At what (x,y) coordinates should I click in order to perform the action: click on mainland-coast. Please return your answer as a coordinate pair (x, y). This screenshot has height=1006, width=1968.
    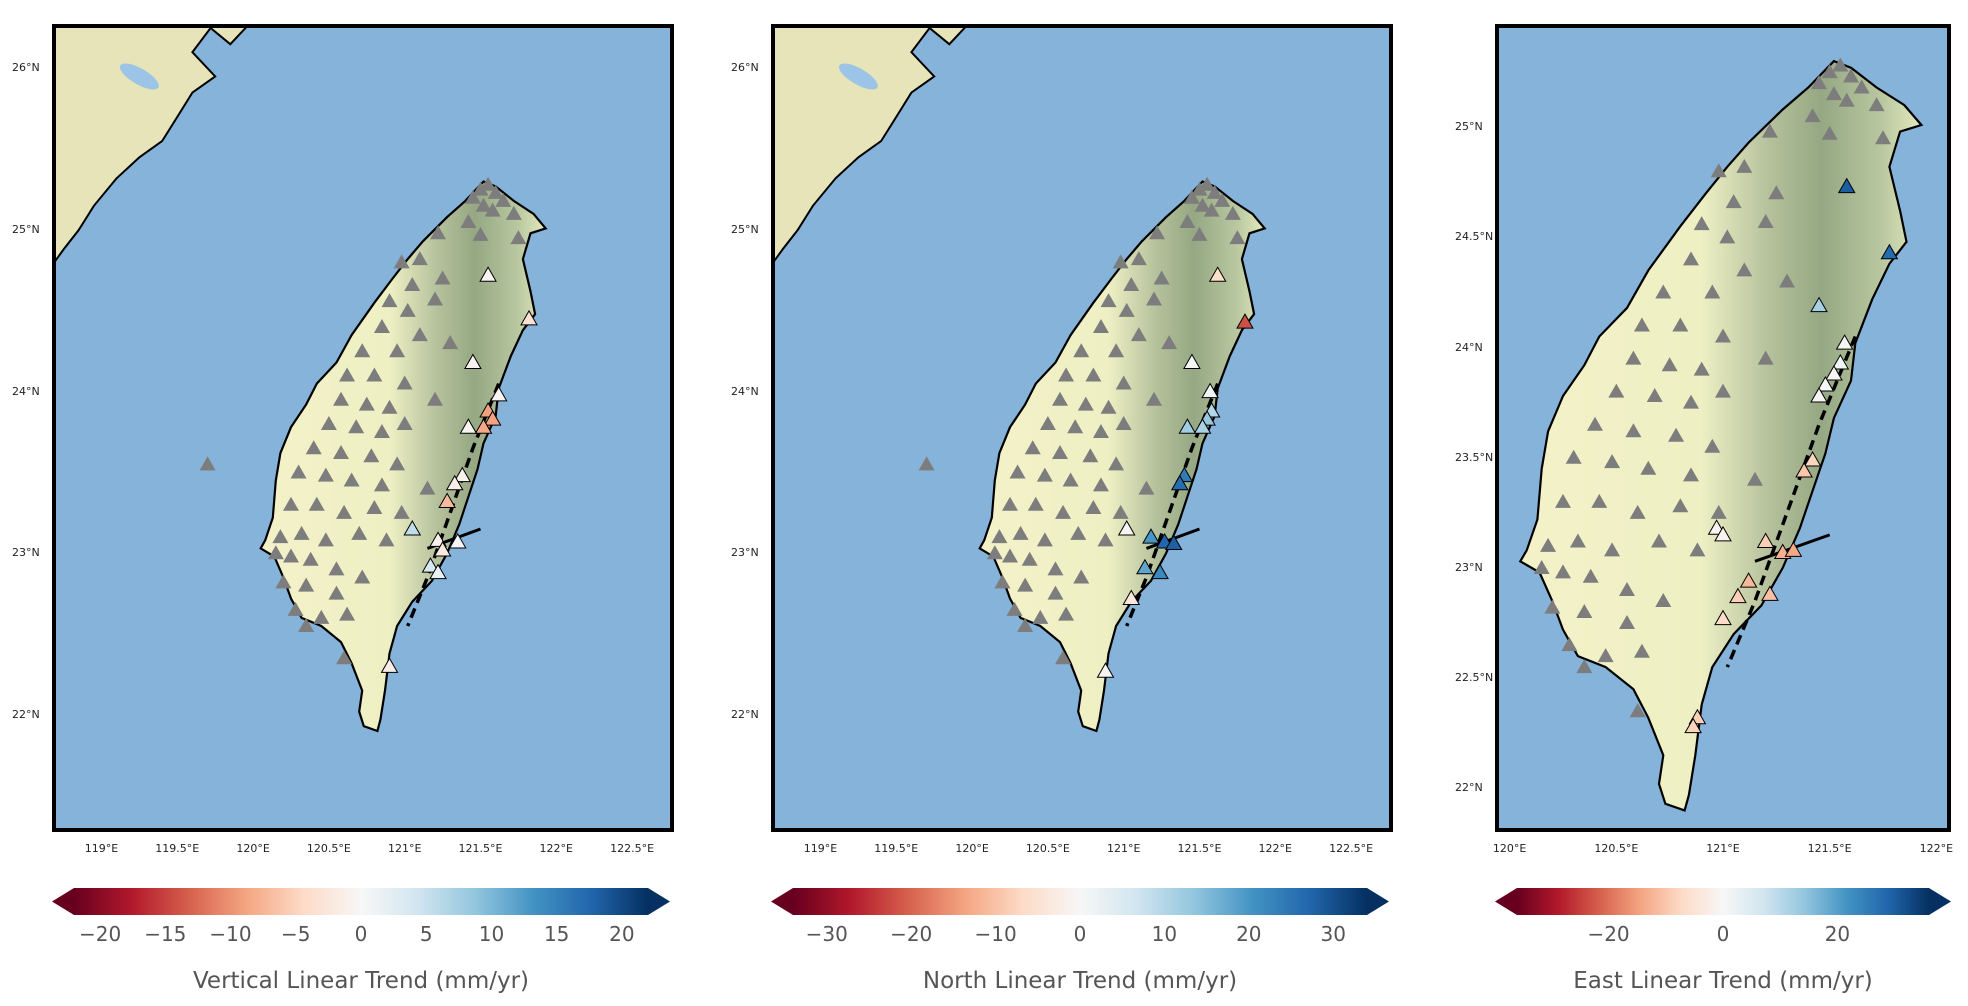
    Looking at the image, I should click on (151, 145).